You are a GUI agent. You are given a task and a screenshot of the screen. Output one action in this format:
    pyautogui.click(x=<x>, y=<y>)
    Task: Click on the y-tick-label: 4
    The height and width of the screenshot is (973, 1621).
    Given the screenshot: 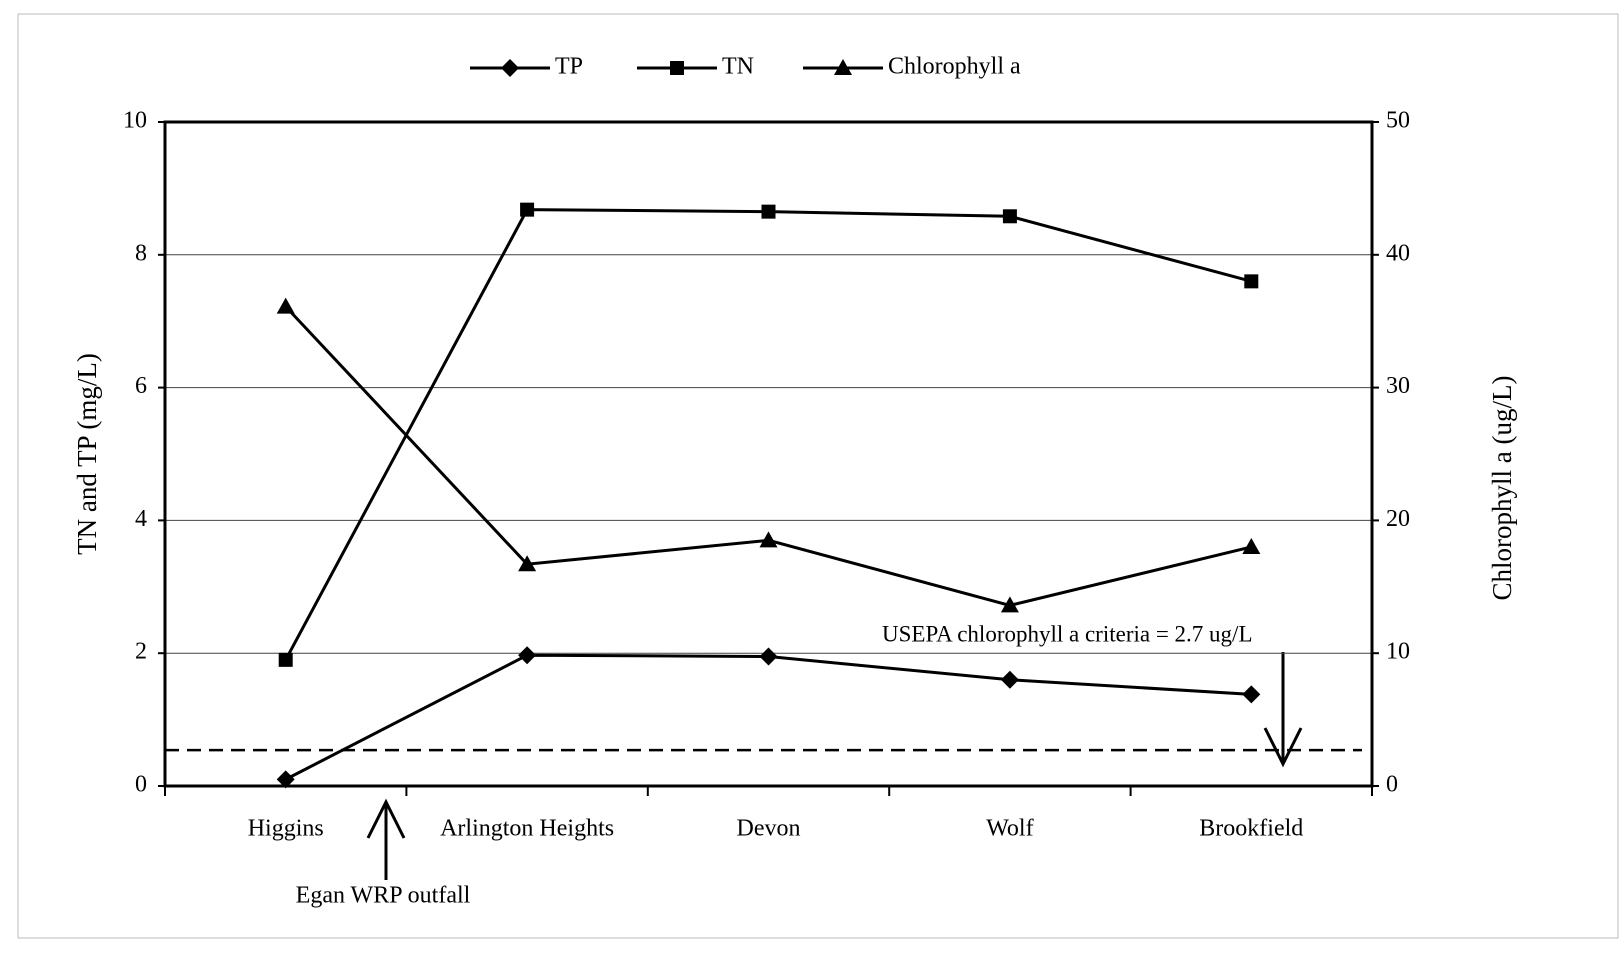 What is the action you would take?
    pyautogui.click(x=141, y=519)
    